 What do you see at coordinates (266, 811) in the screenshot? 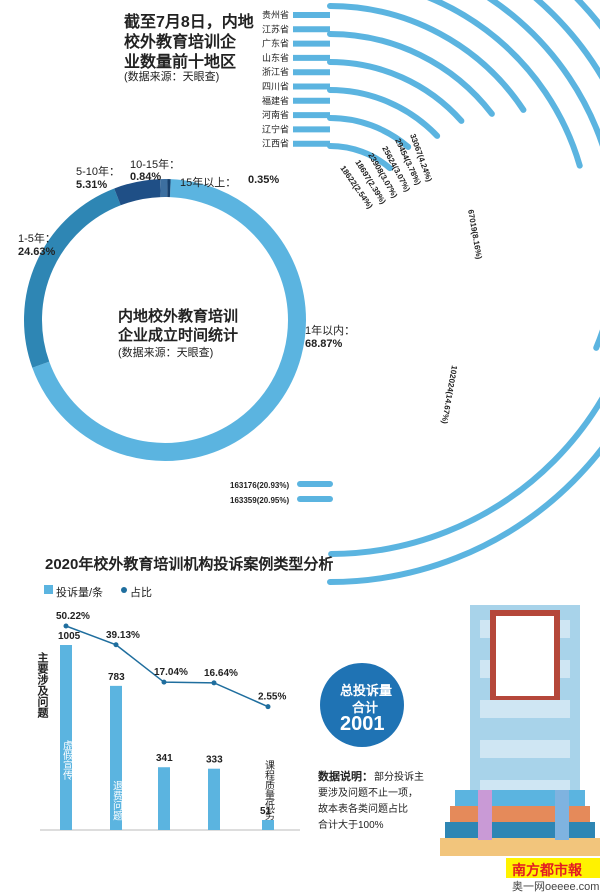
I see `bar-value-label: 51` at bounding box center [266, 811].